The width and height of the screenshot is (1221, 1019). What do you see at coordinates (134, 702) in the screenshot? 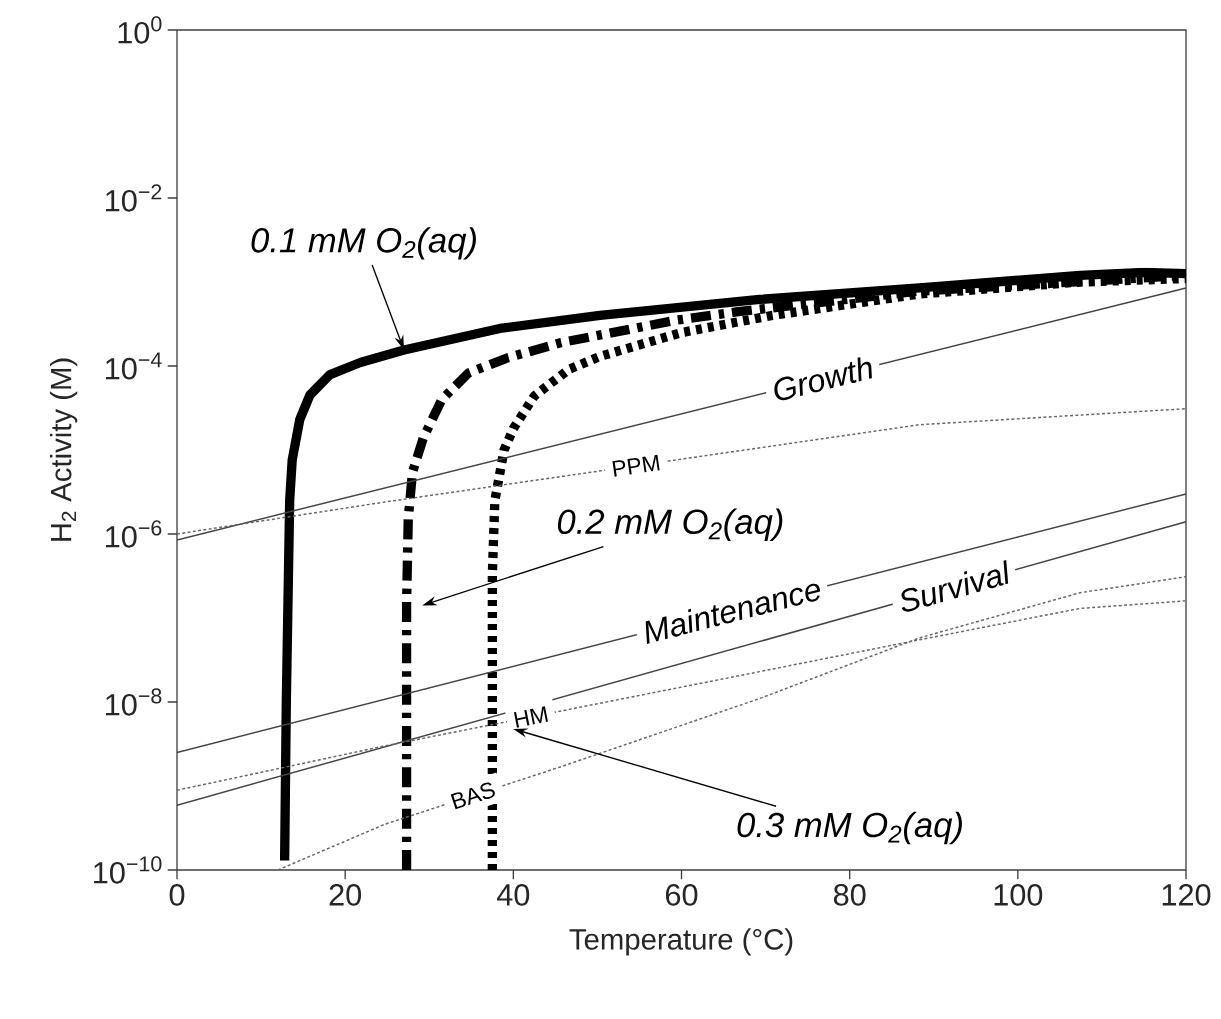
I see `y-tick-label: 10$^{−8}$` at bounding box center [134, 702].